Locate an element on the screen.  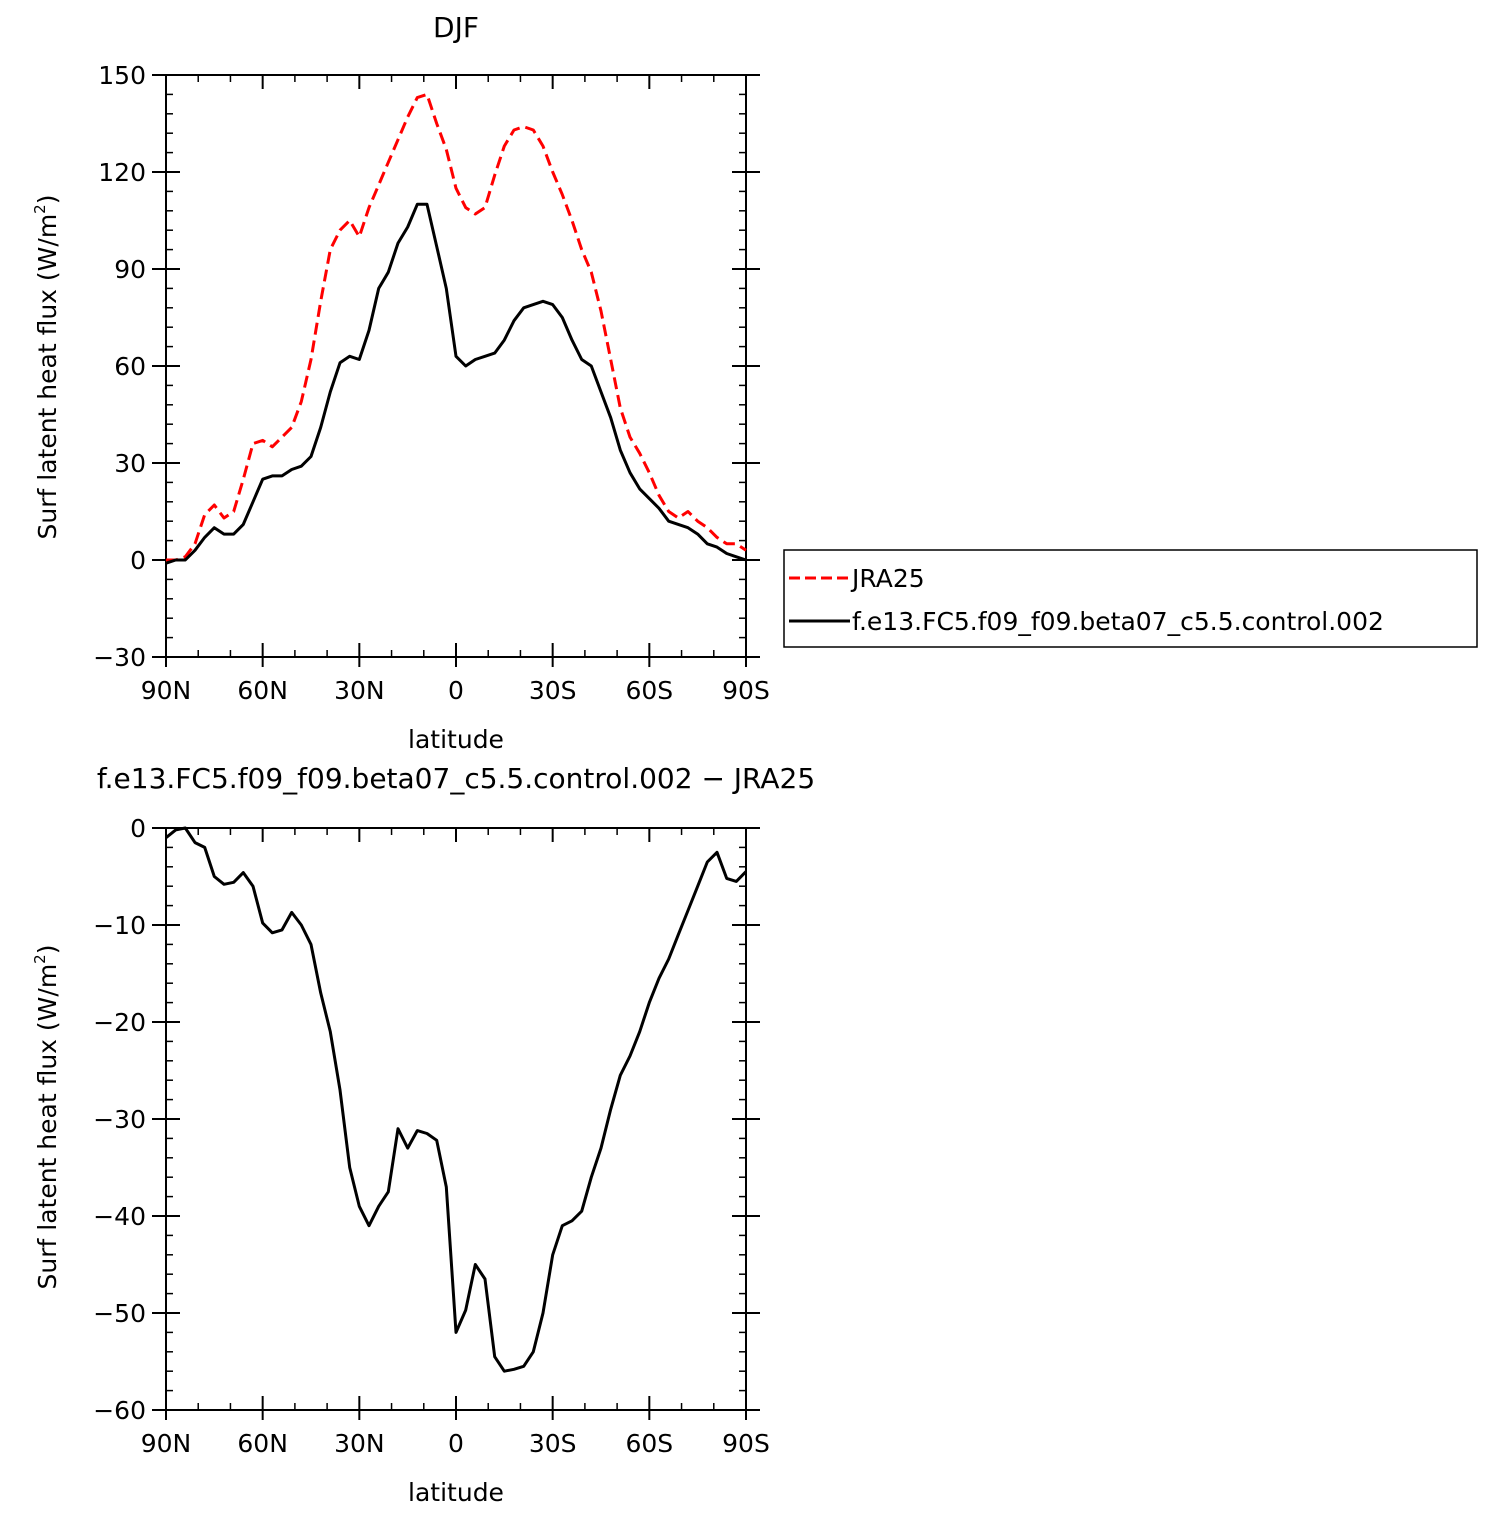
top-y-tick-label: 150 is located at coordinates (122, 75).